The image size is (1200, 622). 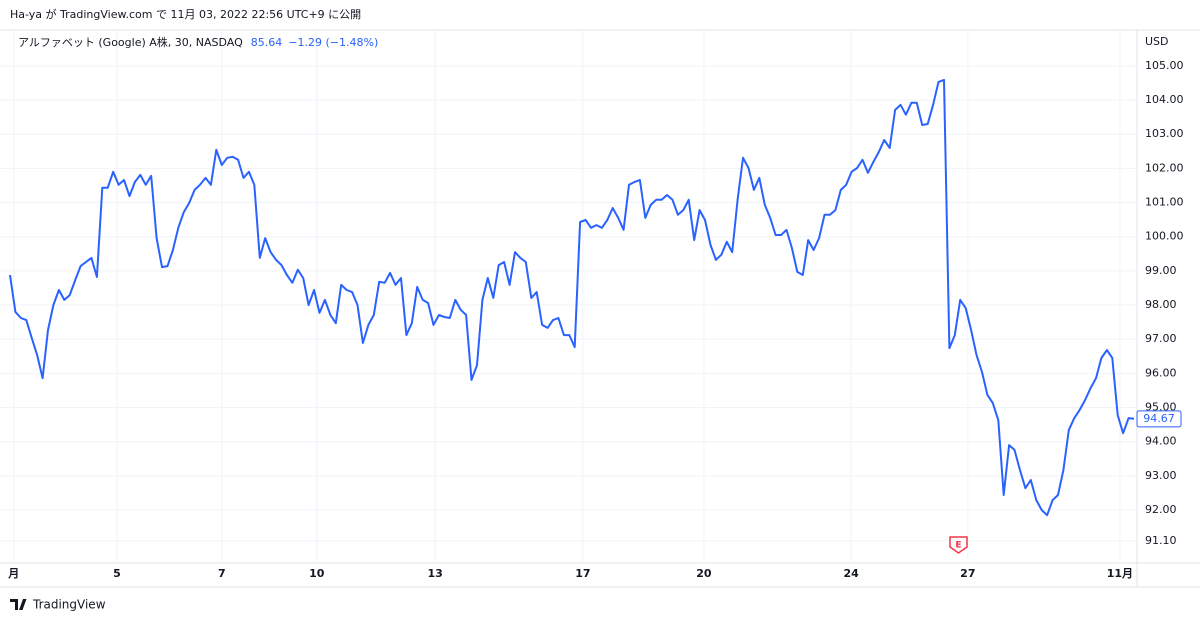 What do you see at coordinates (1164, 65) in the screenshot?
I see `y-tick-label: 105.00` at bounding box center [1164, 65].